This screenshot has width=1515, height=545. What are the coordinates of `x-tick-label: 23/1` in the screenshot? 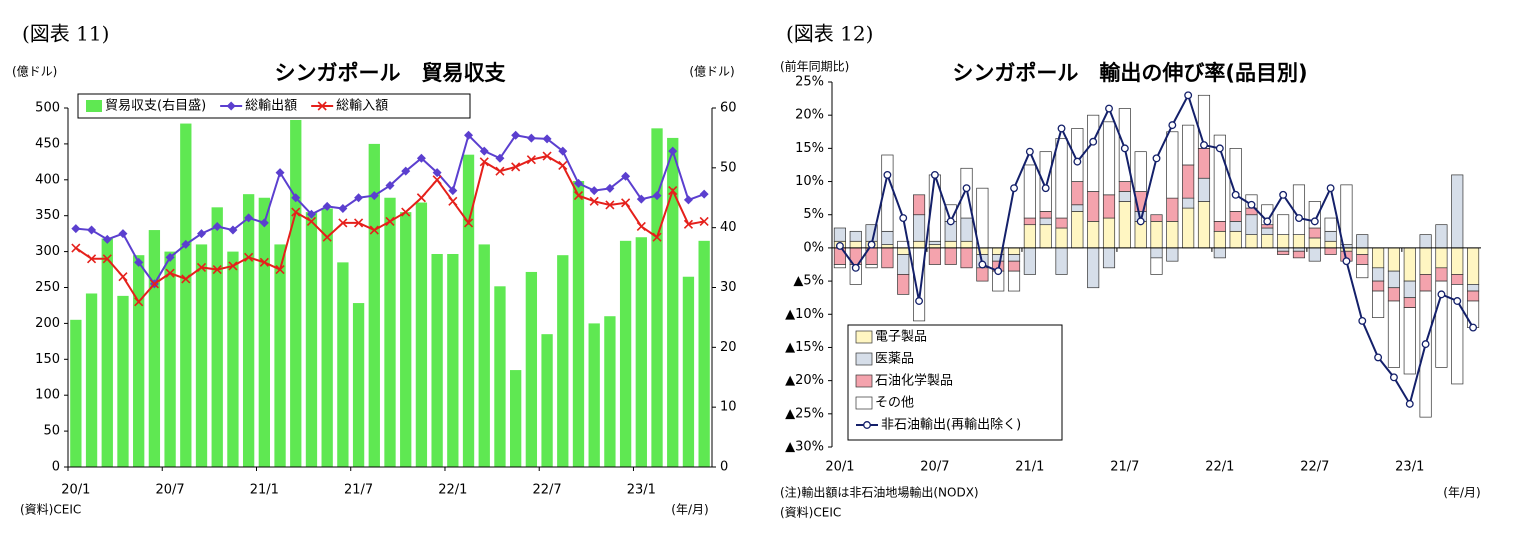 It's located at (641, 490).